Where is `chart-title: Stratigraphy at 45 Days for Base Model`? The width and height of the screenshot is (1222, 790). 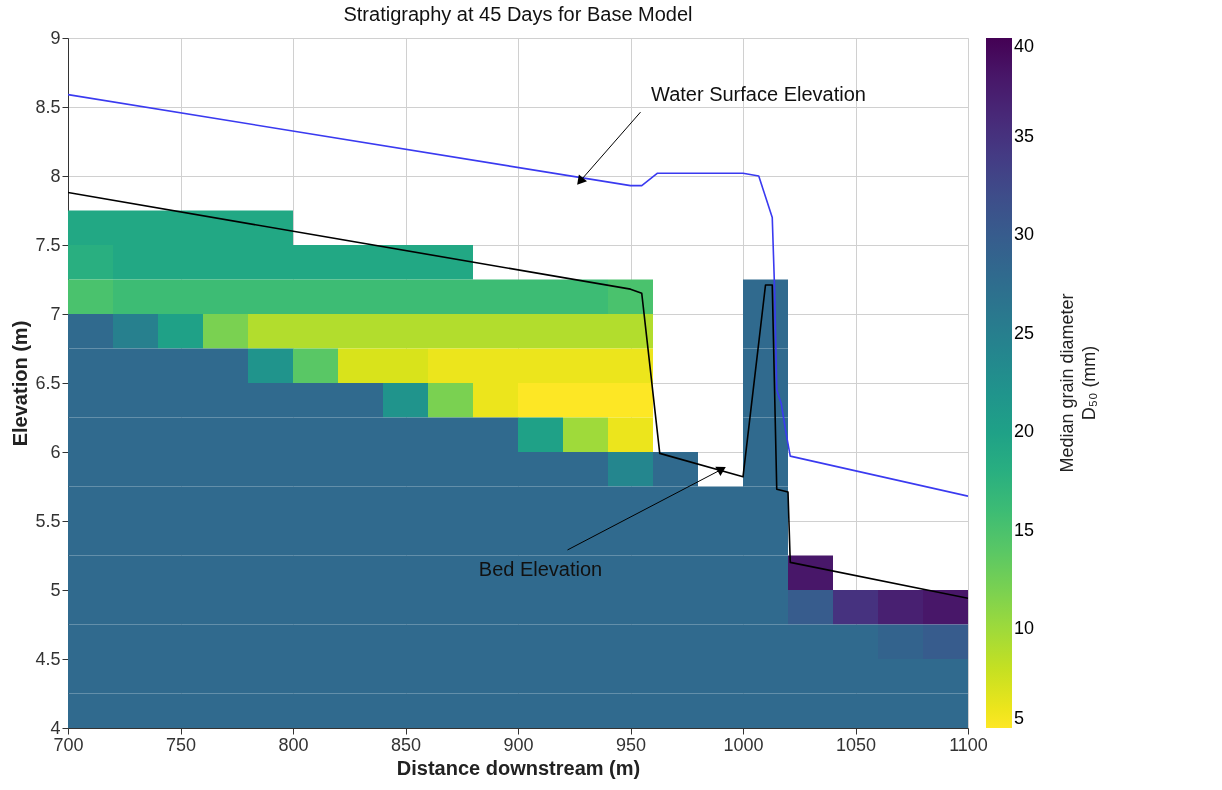 chart-title: Stratigraphy at 45 Days for Base Model is located at coordinates (518, 14).